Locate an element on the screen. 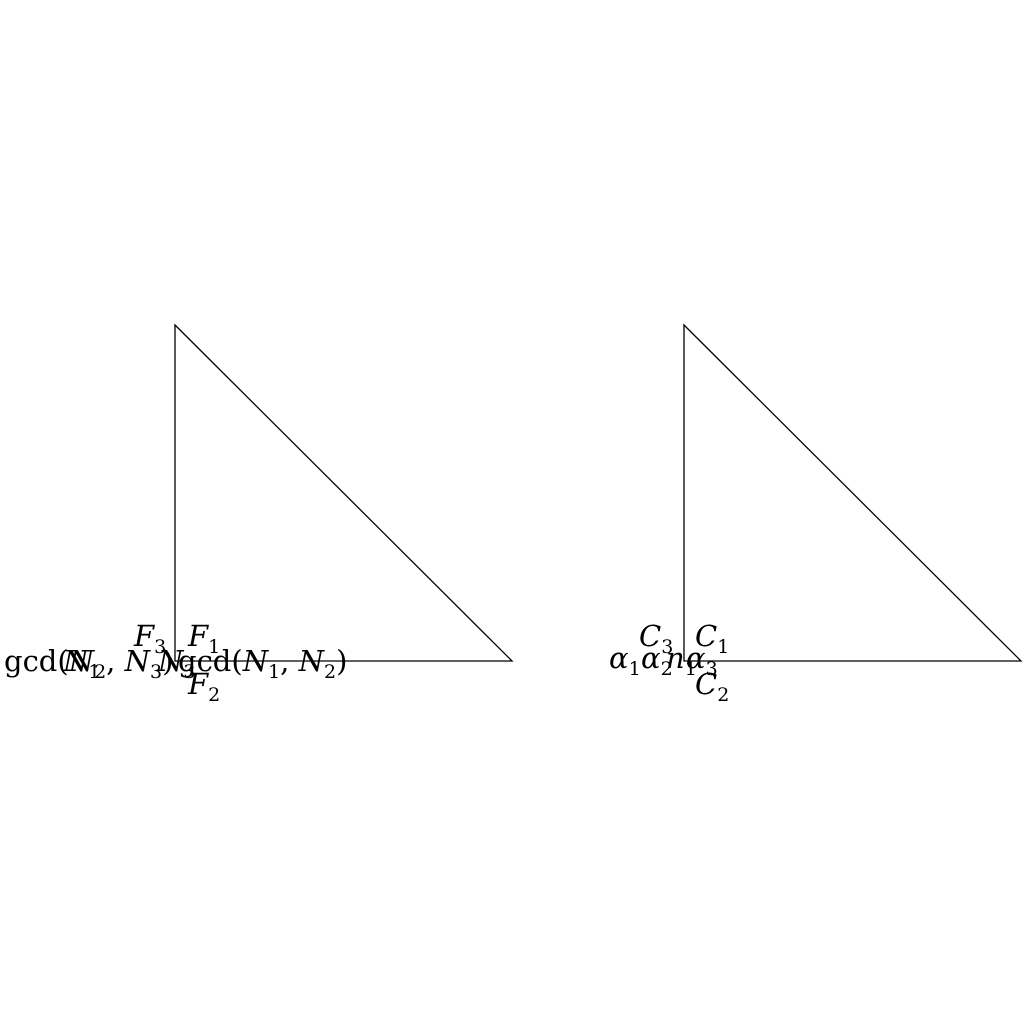 The height and width of the screenshot is (1024, 1024). label-c1: C1 is located at coordinates (712, 638).